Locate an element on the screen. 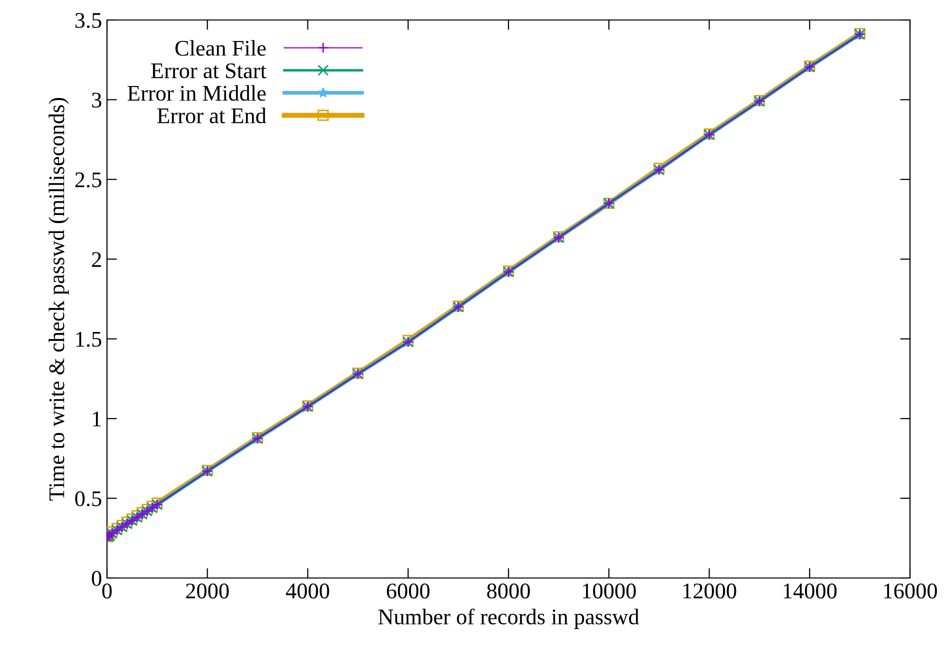  x-tick-label: 16000 is located at coordinates (910, 591).